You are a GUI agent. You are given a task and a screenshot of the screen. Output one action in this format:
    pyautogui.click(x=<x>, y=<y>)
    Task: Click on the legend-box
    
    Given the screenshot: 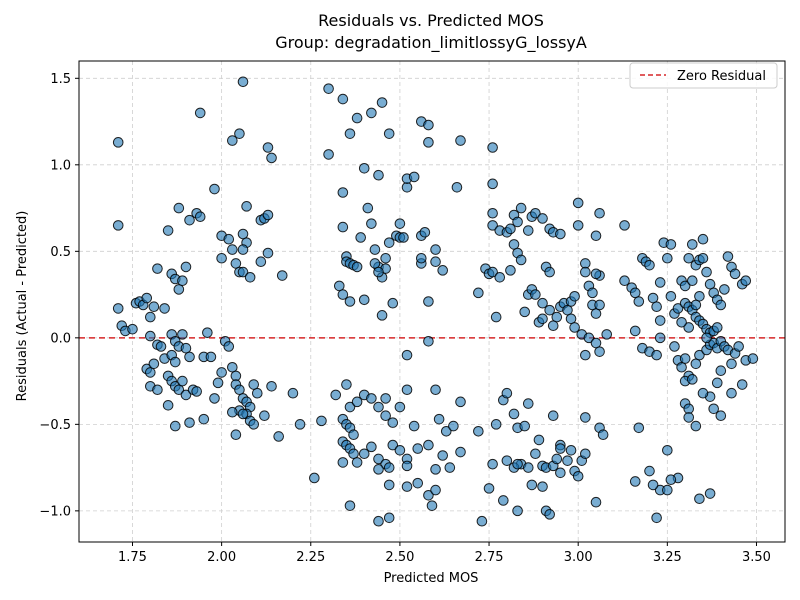 What is the action you would take?
    pyautogui.click(x=703, y=75)
    